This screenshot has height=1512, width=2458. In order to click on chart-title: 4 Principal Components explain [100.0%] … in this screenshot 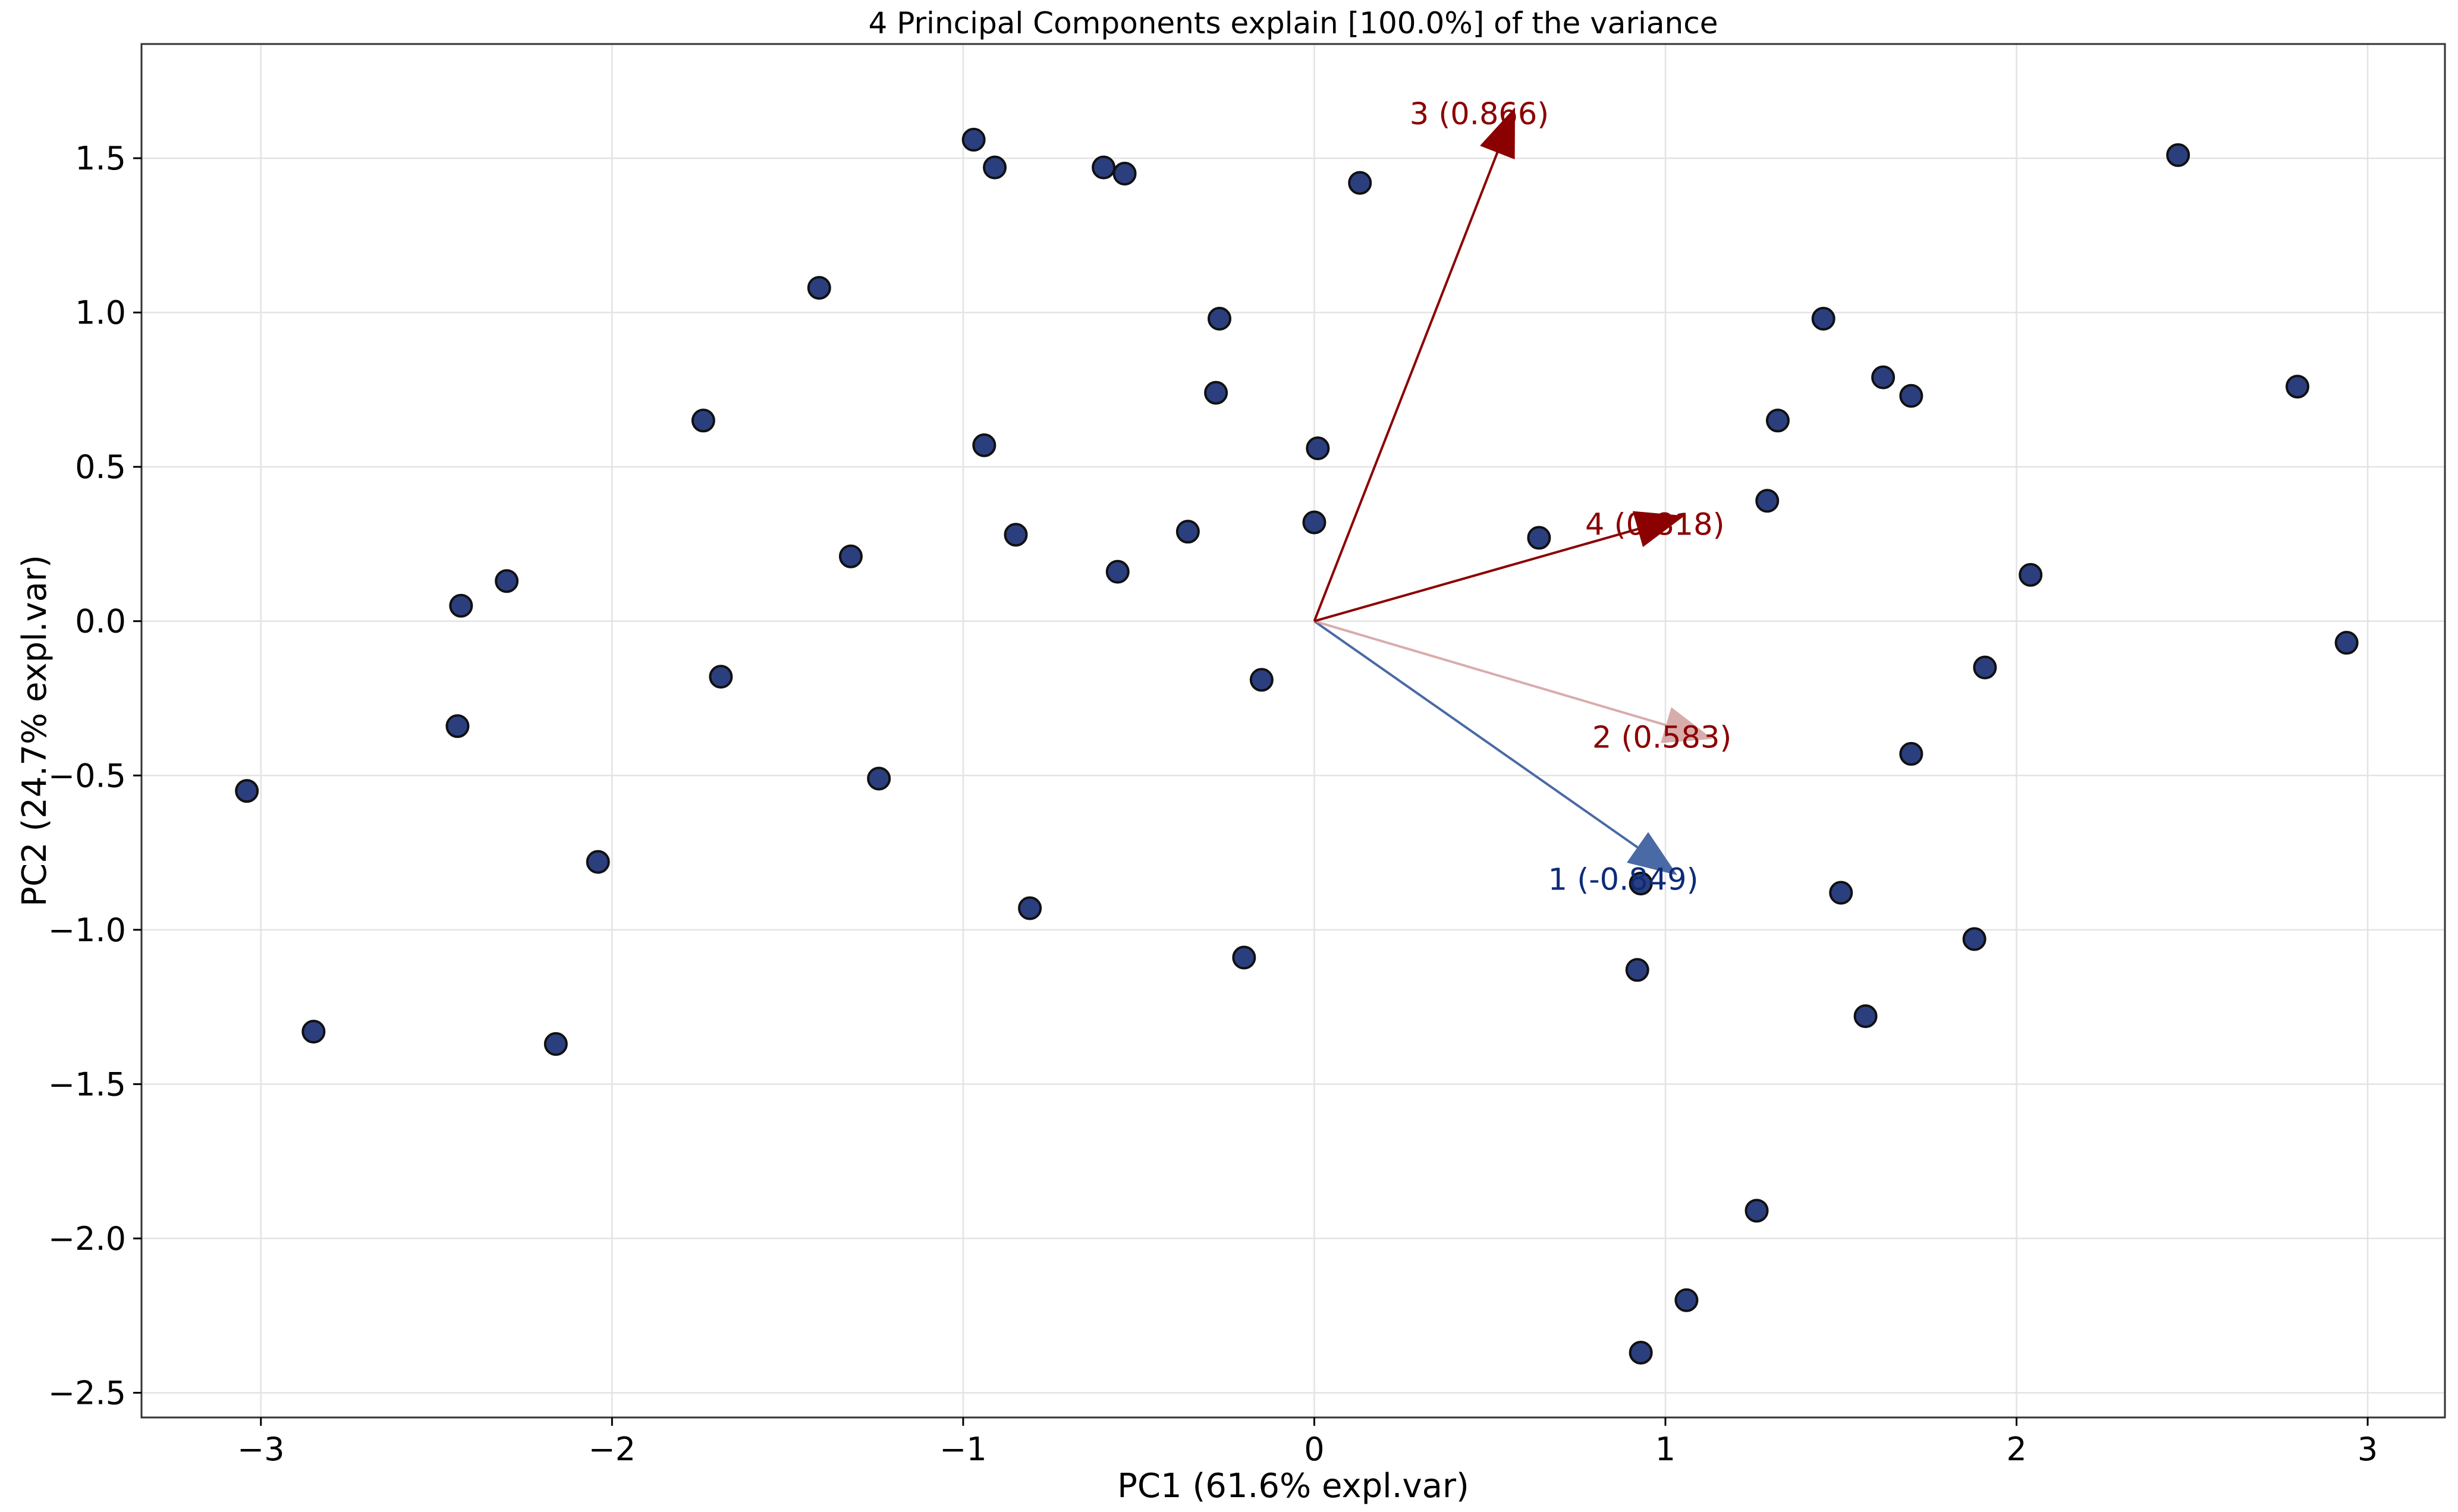, I will do `click(1293, 23)`.